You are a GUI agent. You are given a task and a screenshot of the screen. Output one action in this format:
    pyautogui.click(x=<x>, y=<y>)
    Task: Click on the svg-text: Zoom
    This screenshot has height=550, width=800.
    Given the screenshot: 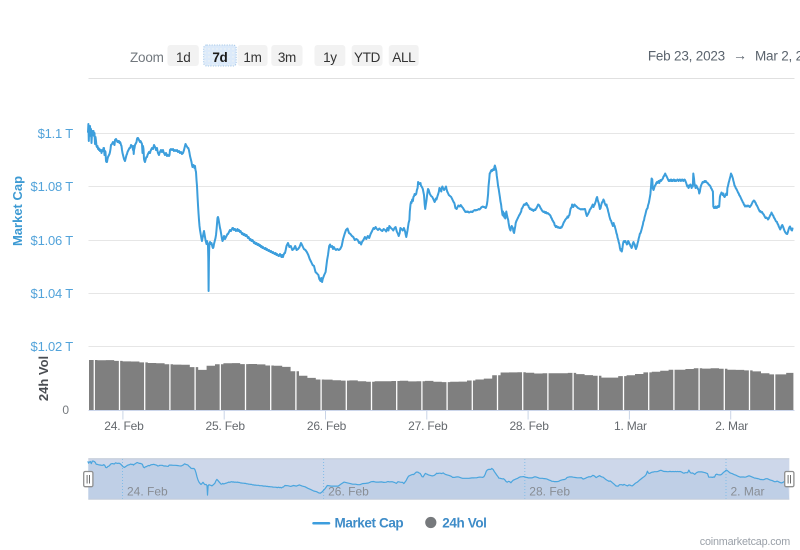 What is the action you would take?
    pyautogui.click(x=147, y=57)
    